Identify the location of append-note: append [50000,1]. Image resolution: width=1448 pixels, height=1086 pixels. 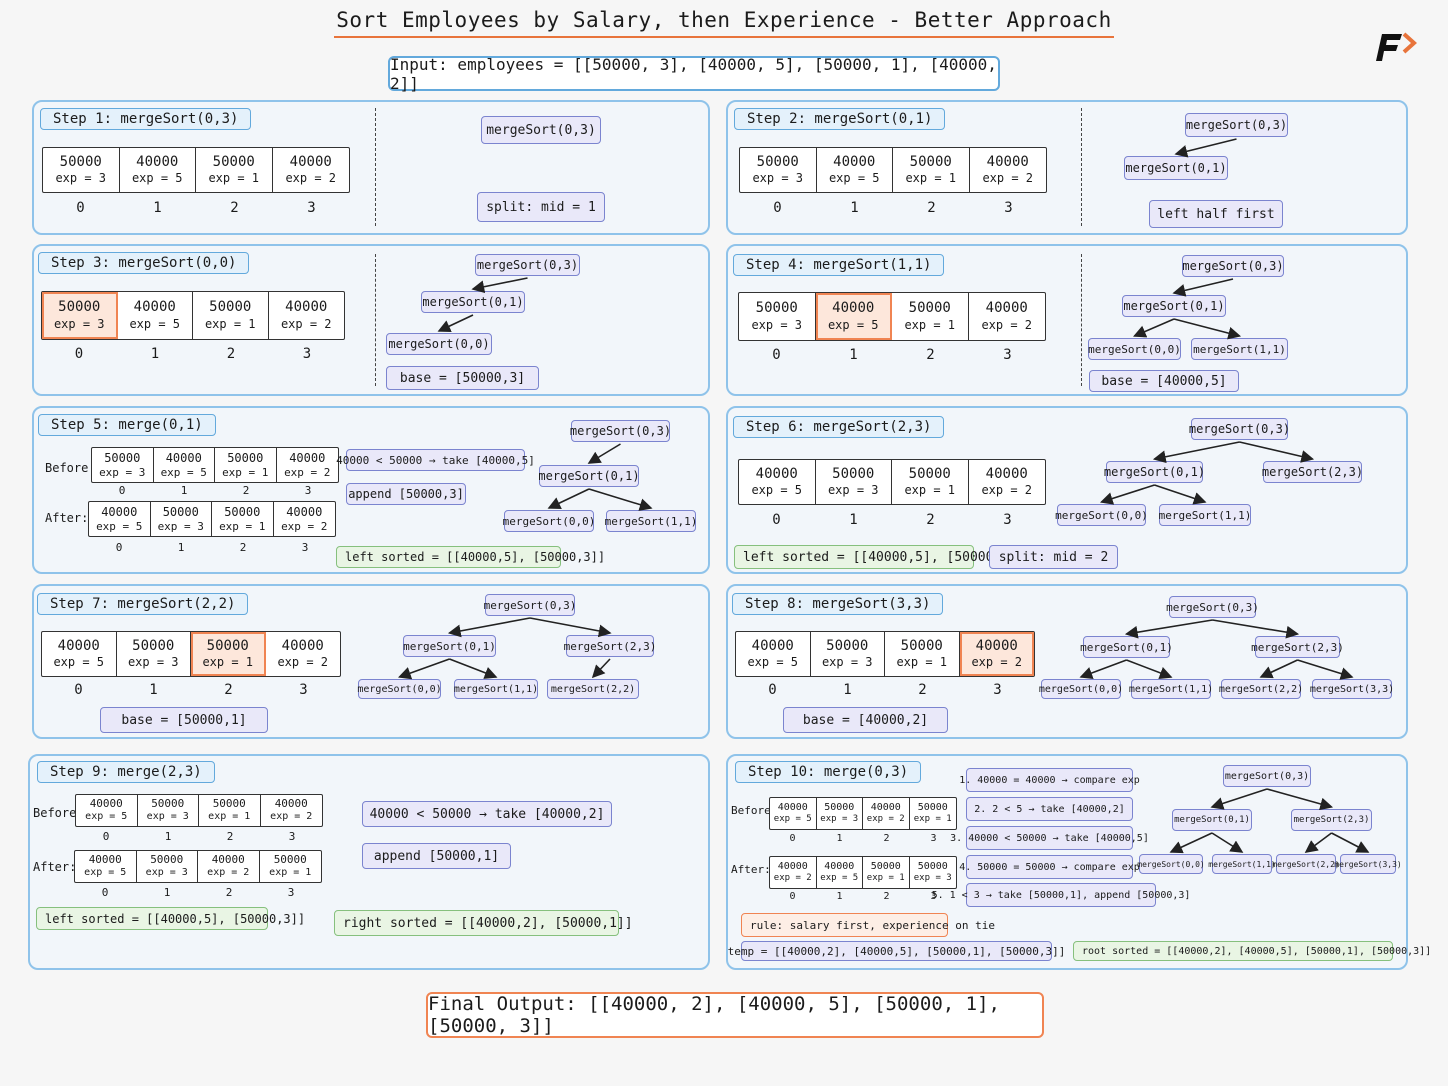
(436, 856).